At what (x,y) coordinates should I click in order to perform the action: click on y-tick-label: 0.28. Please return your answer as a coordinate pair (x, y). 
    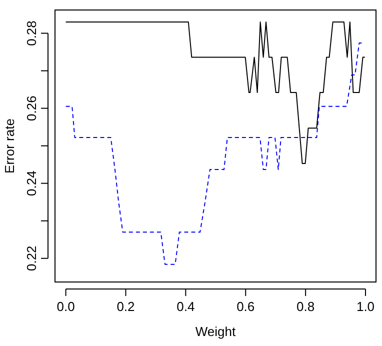
    Looking at the image, I should click on (31, 33).